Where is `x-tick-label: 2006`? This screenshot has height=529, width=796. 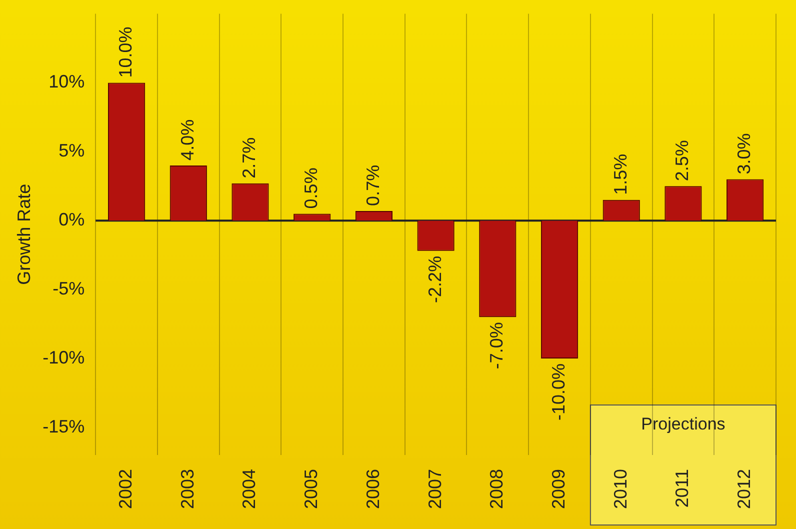
x-tick-label: 2006 is located at coordinates (372, 489).